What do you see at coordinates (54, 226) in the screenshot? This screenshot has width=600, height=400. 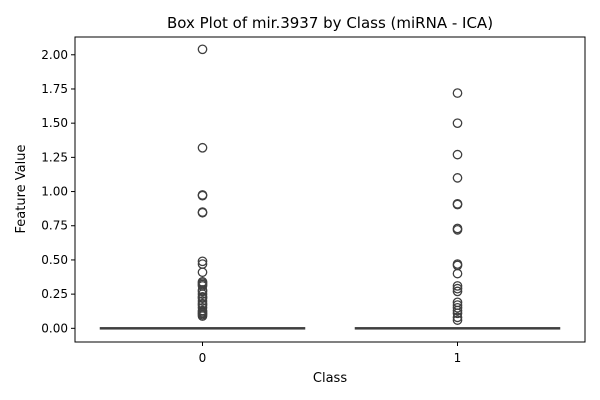 I see `y-tick-label: 0.75` at bounding box center [54, 226].